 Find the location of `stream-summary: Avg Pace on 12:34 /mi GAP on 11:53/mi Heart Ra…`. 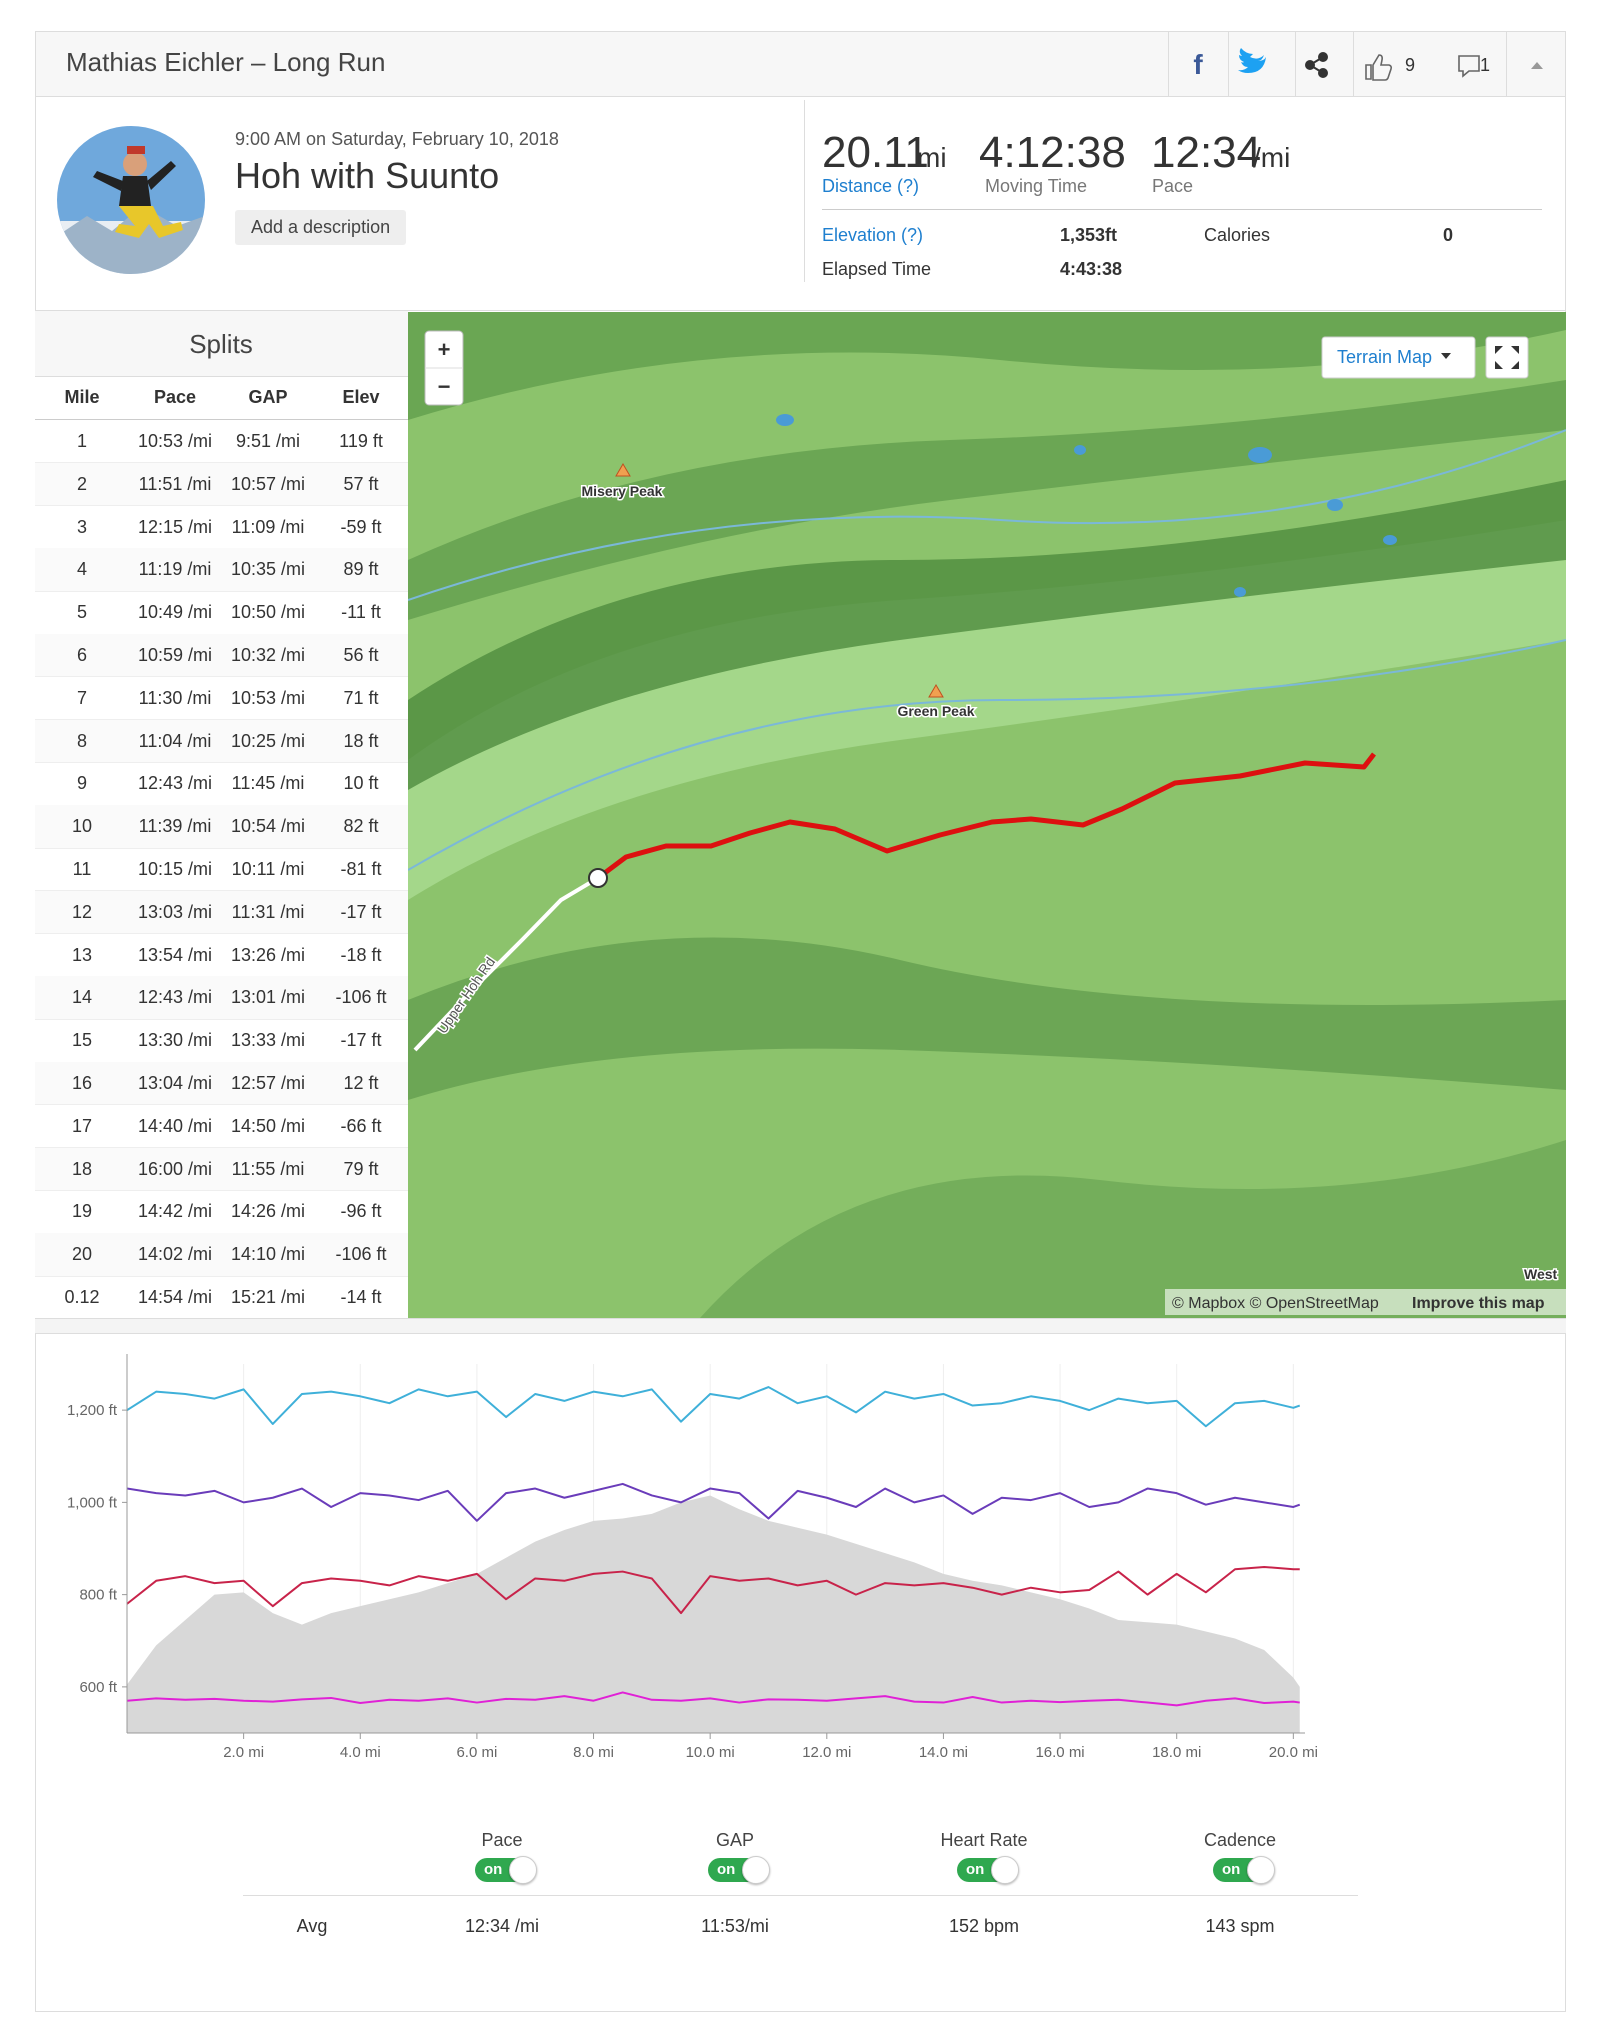

stream-summary: Avg Pace on 12:34 /mi GAP on 11:53/mi Heart Ra… is located at coordinates (800, 1890).